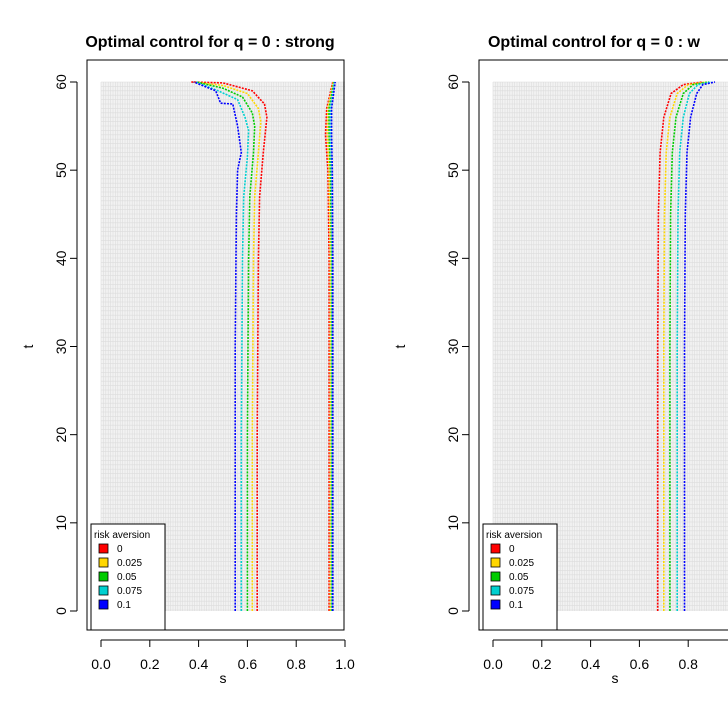 This screenshot has width=728, height=720. Describe the element at coordinates (594, 42) in the screenshot. I see `chart-title: Optimal control for q = 0 : w` at that location.